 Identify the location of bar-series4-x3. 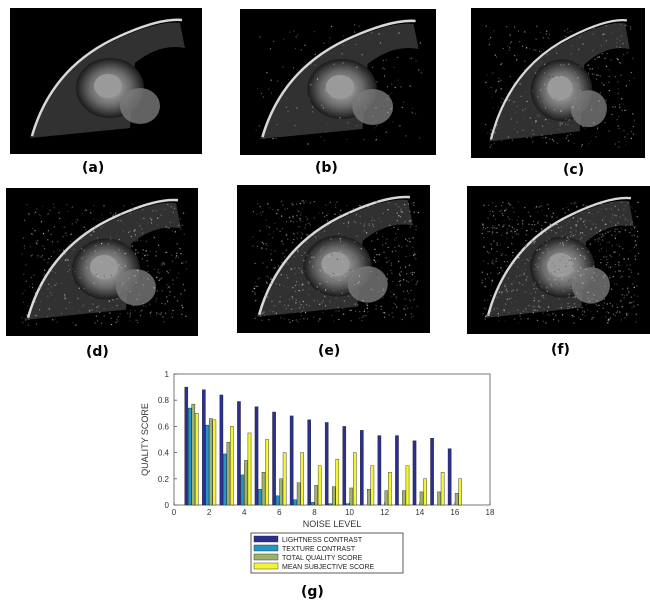
(232, 466).